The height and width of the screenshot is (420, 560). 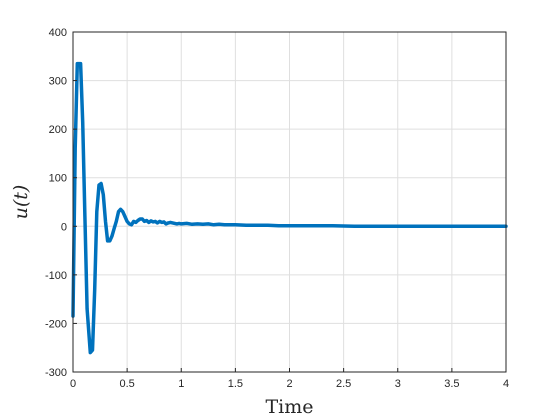 What do you see at coordinates (181, 384) in the screenshot?
I see `x-tick-label: 1` at bounding box center [181, 384].